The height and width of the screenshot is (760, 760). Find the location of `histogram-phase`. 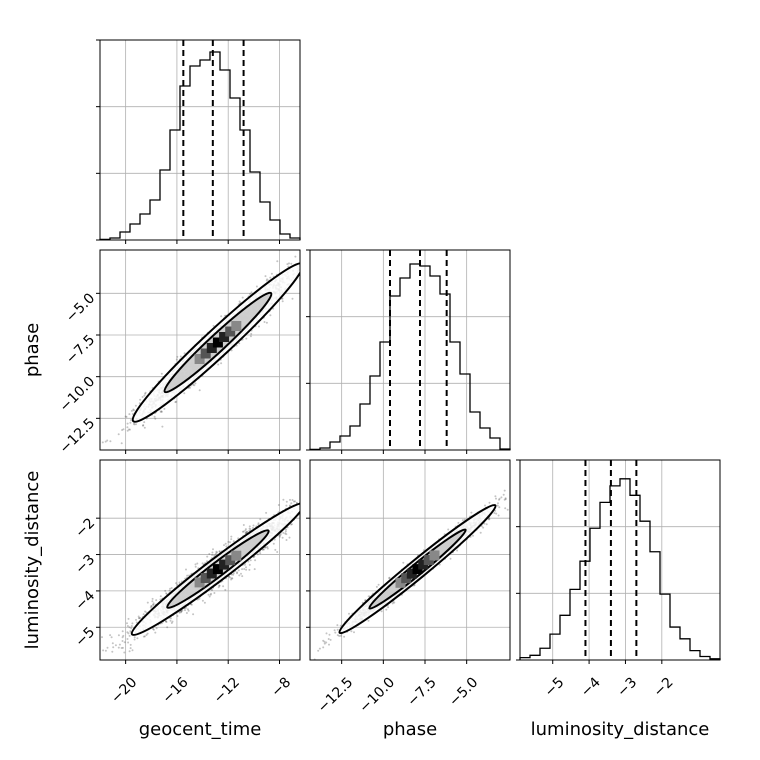

histogram-phase is located at coordinates (408, 351).